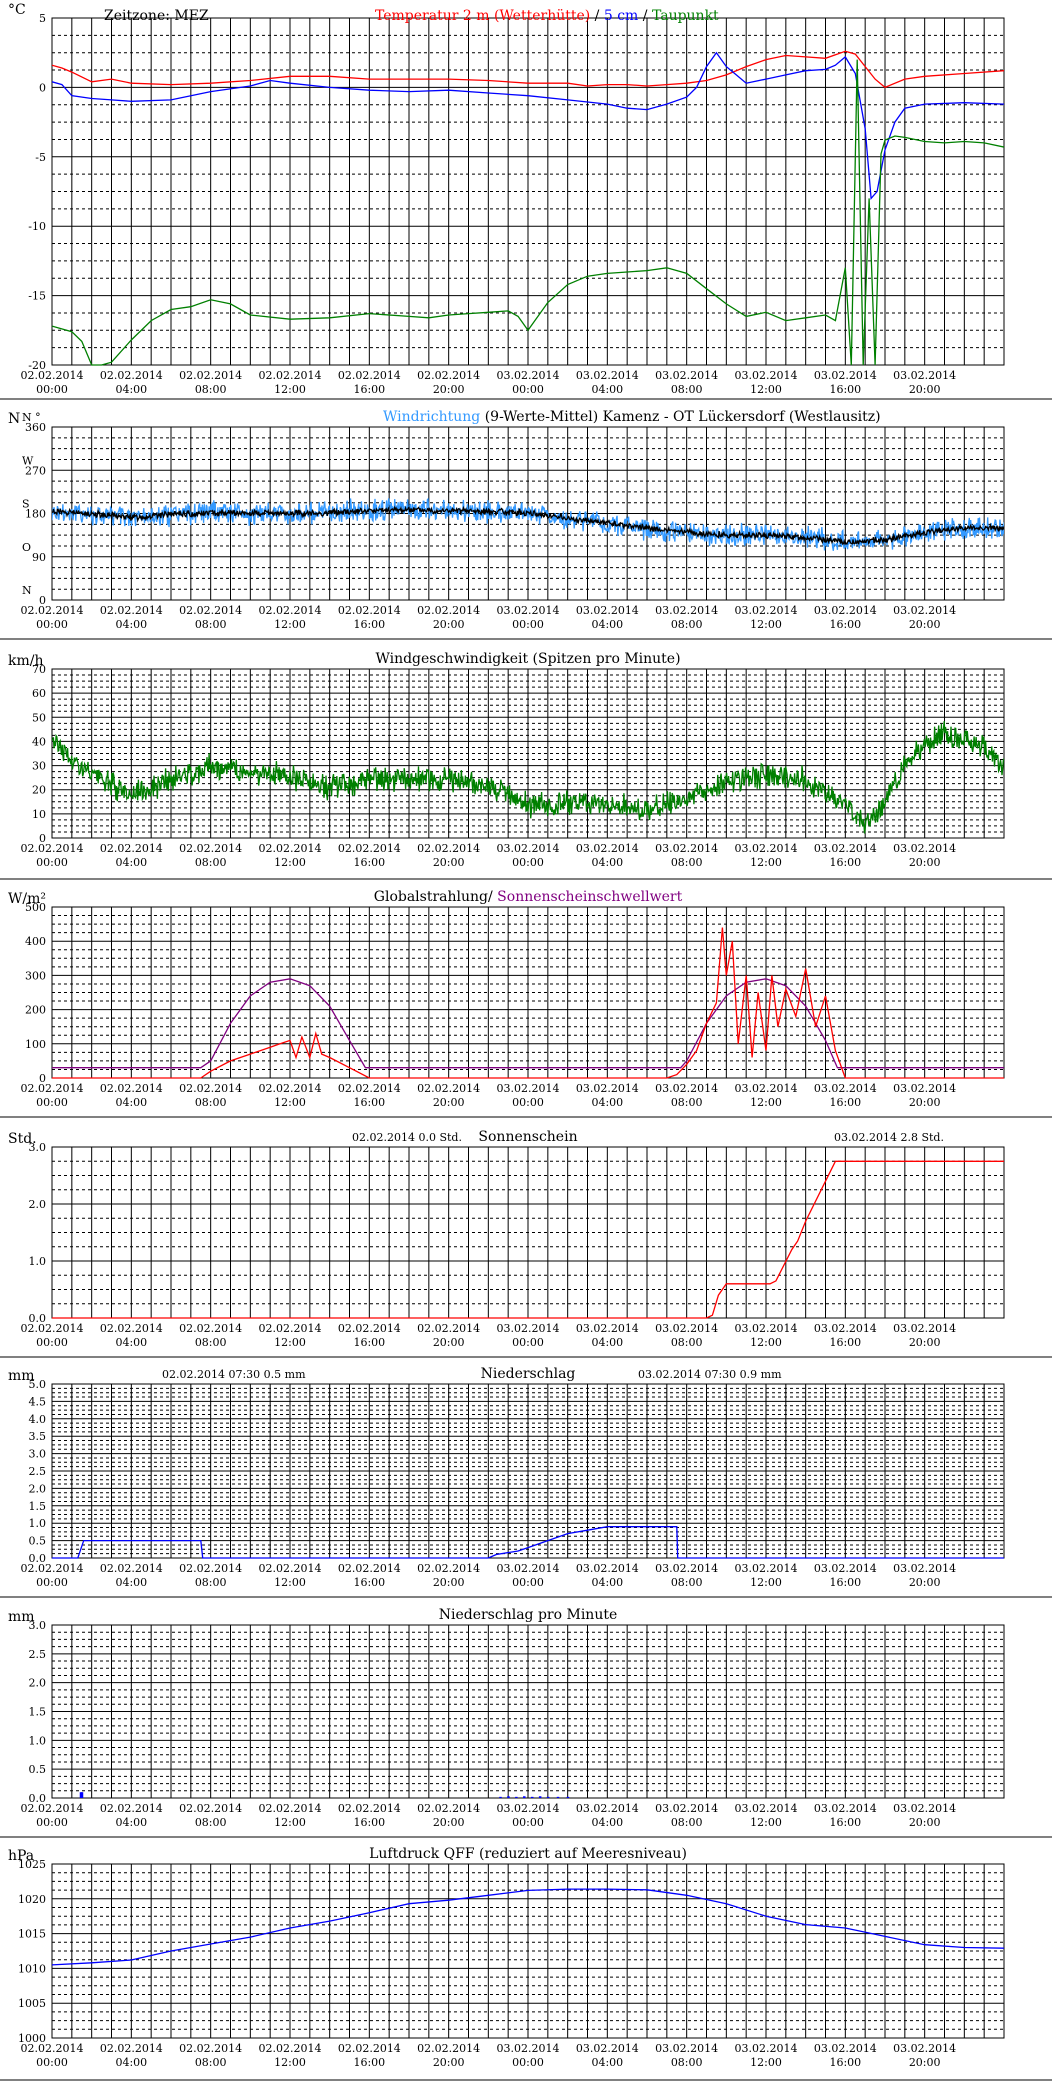 This screenshot has width=1052, height=2081. Describe the element at coordinates (38, 1506) in the screenshot. I see `y-tick-label: 1.5` at that location.